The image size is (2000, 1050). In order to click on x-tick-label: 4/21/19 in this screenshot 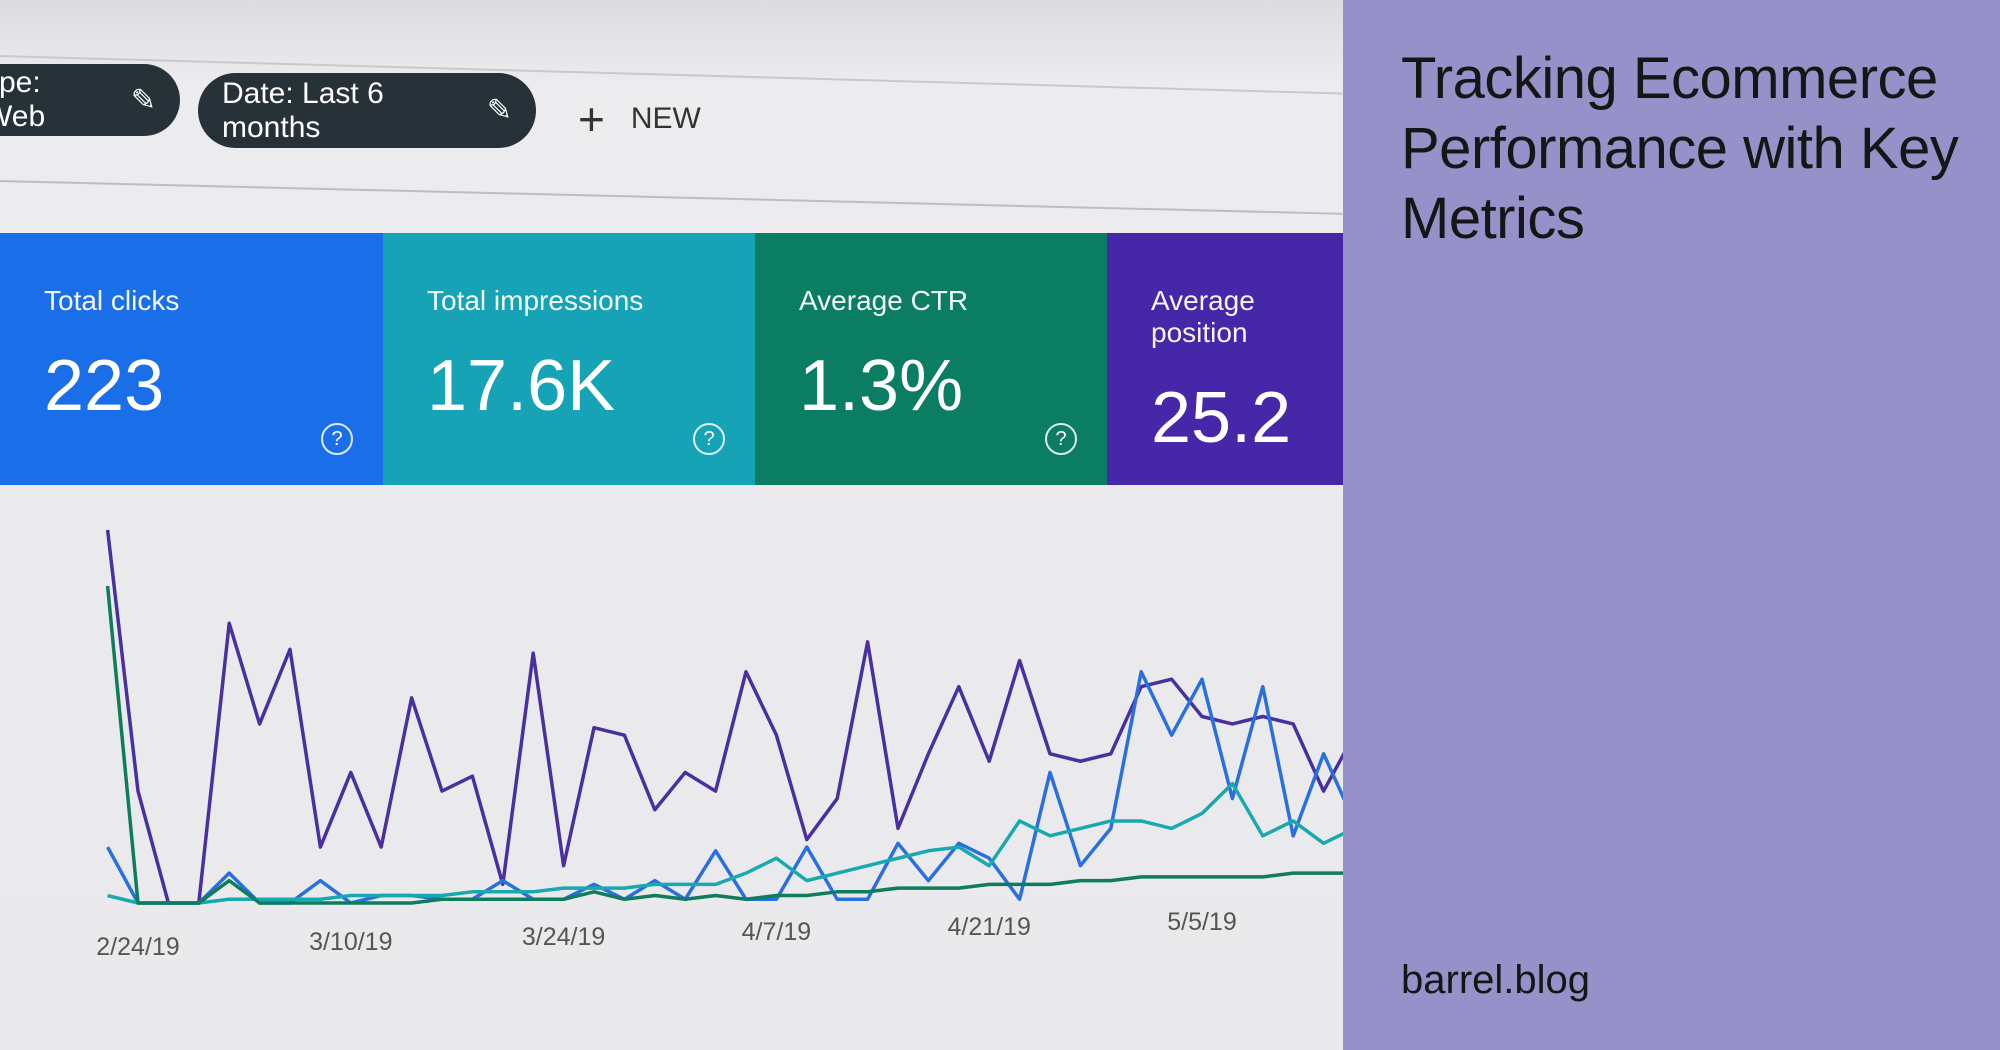, I will do `click(988, 927)`.